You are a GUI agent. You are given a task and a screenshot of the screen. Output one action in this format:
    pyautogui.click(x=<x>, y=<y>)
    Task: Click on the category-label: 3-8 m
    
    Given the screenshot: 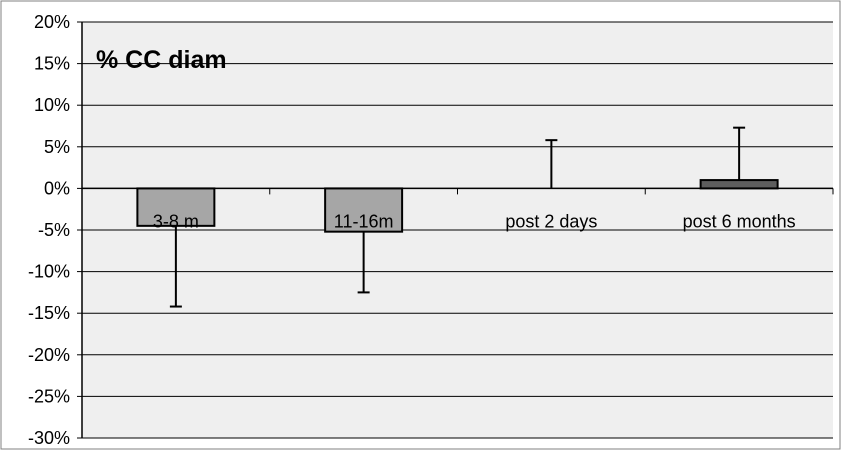 What is the action you would take?
    pyautogui.click(x=176, y=221)
    